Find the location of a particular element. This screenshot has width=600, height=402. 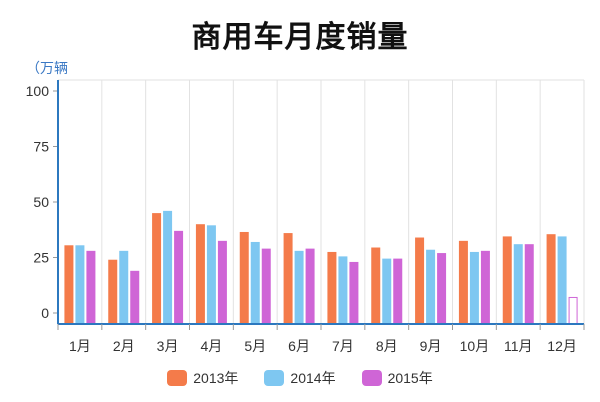

y-tick-label: 75 is located at coordinates (41, 147).